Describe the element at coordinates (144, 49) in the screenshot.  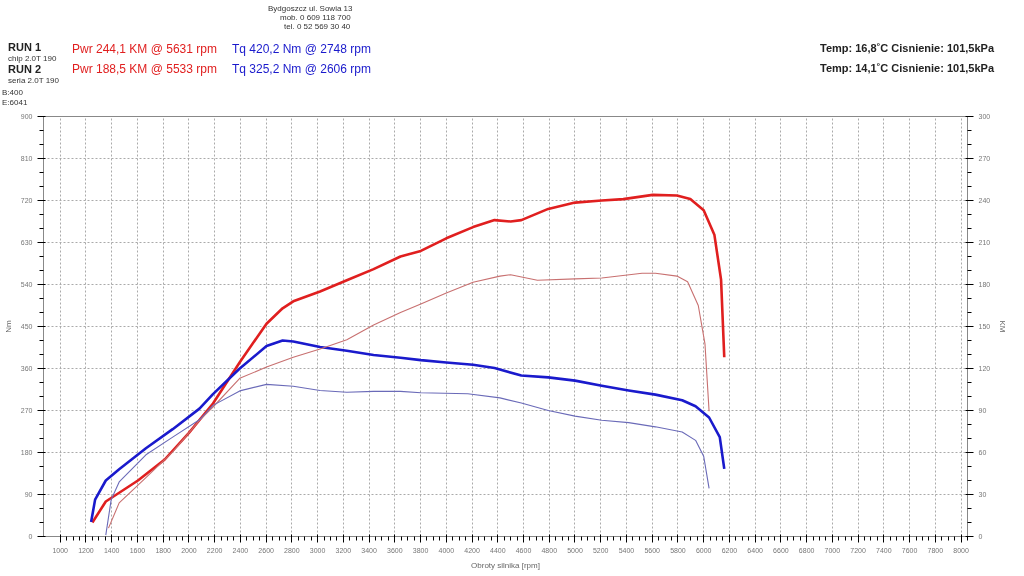
I see `text: Pwr 244,1 KM @ 5631 rpm` at that location.